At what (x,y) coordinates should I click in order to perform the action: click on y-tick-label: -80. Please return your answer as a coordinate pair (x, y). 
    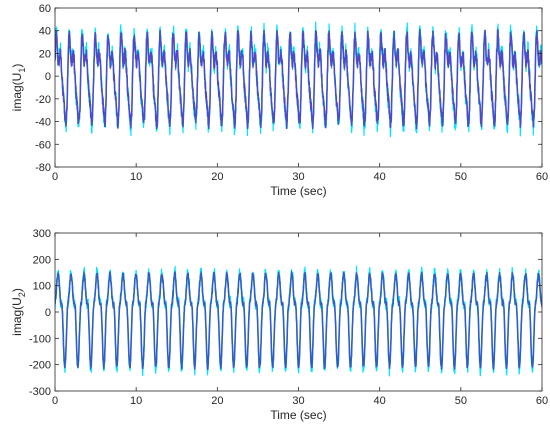
    Looking at the image, I should click on (43, 168).